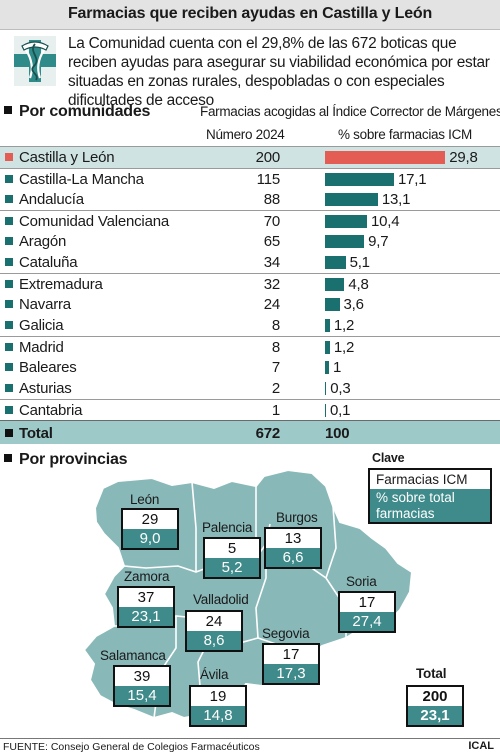 This screenshot has width=500, height=753. Describe the element at coordinates (146, 616) in the screenshot. I see `province-pct: 23,1` at that location.